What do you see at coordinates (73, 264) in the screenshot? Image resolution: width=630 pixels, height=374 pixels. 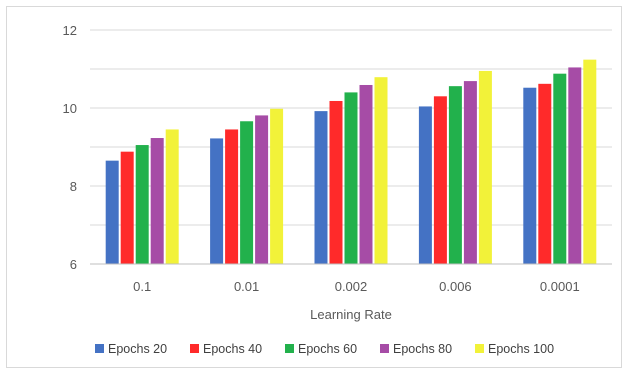 I see `y-tick-label: 6` at bounding box center [73, 264].